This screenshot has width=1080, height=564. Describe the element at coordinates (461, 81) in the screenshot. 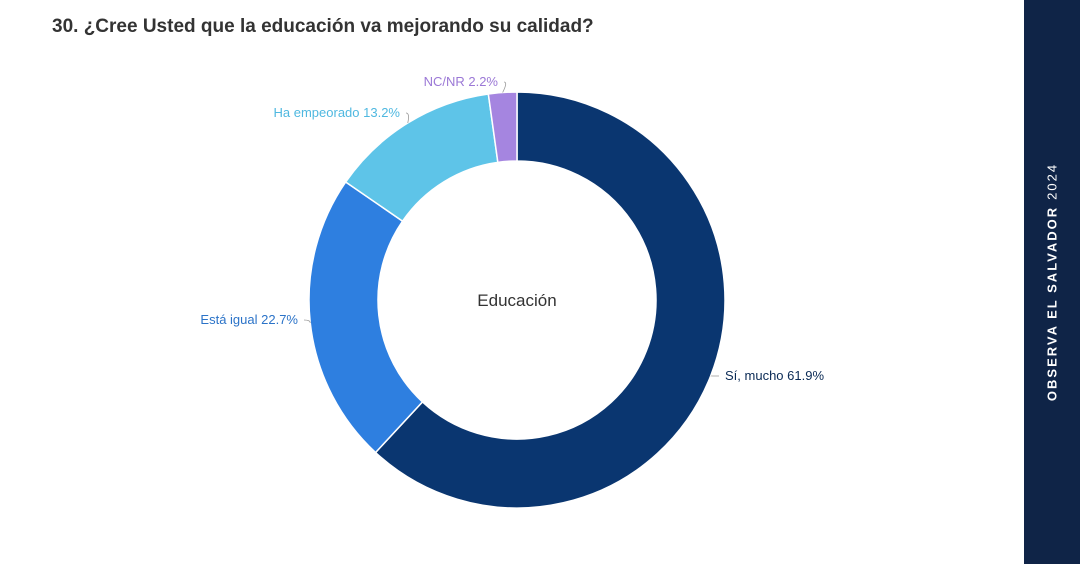

I see `slice-label: NC/NR 2.2%` at that location.